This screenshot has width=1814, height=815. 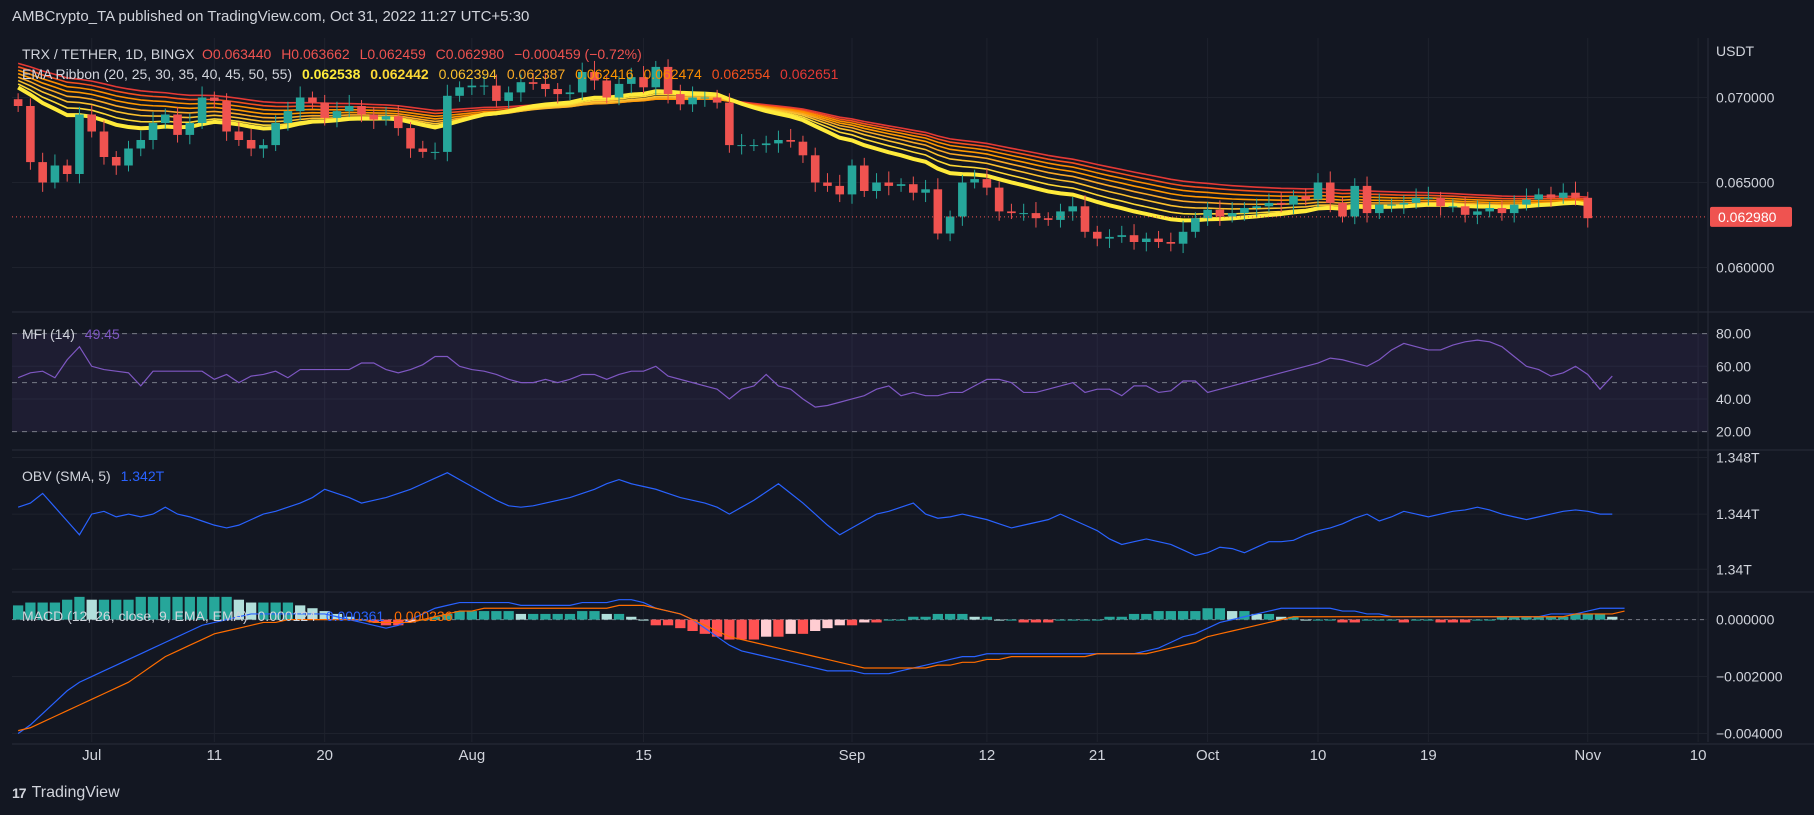 What do you see at coordinates (423, 616) in the screenshot?
I see `macd-signal-value: 0.000236` at bounding box center [423, 616].